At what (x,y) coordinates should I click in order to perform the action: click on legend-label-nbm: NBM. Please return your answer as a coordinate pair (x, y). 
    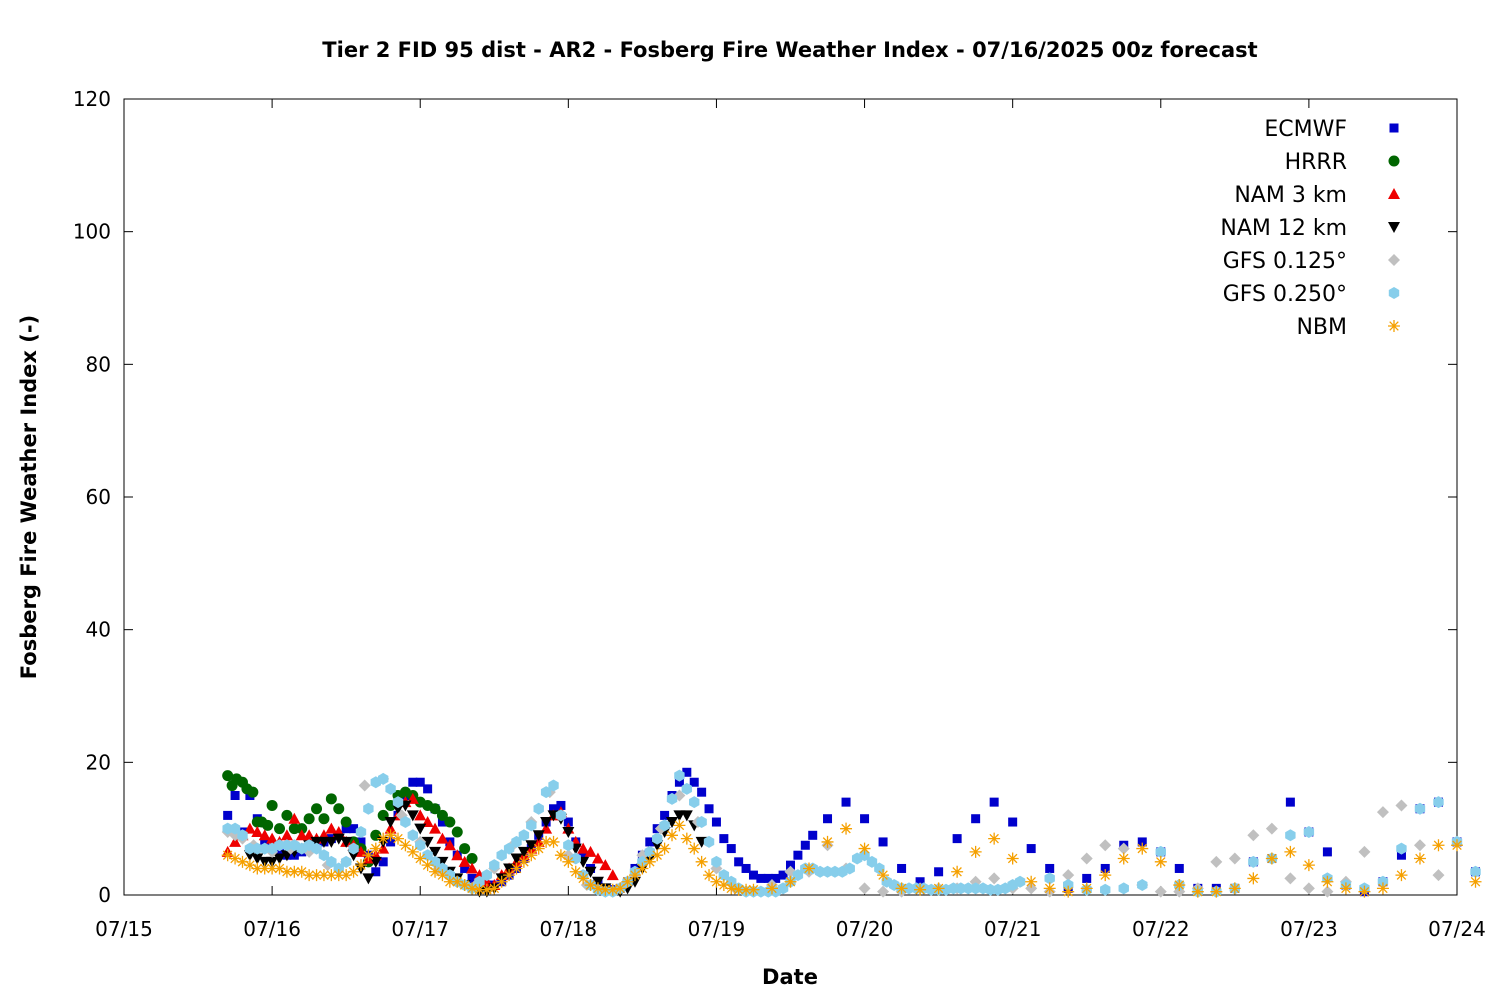
    Looking at the image, I should click on (1321, 327).